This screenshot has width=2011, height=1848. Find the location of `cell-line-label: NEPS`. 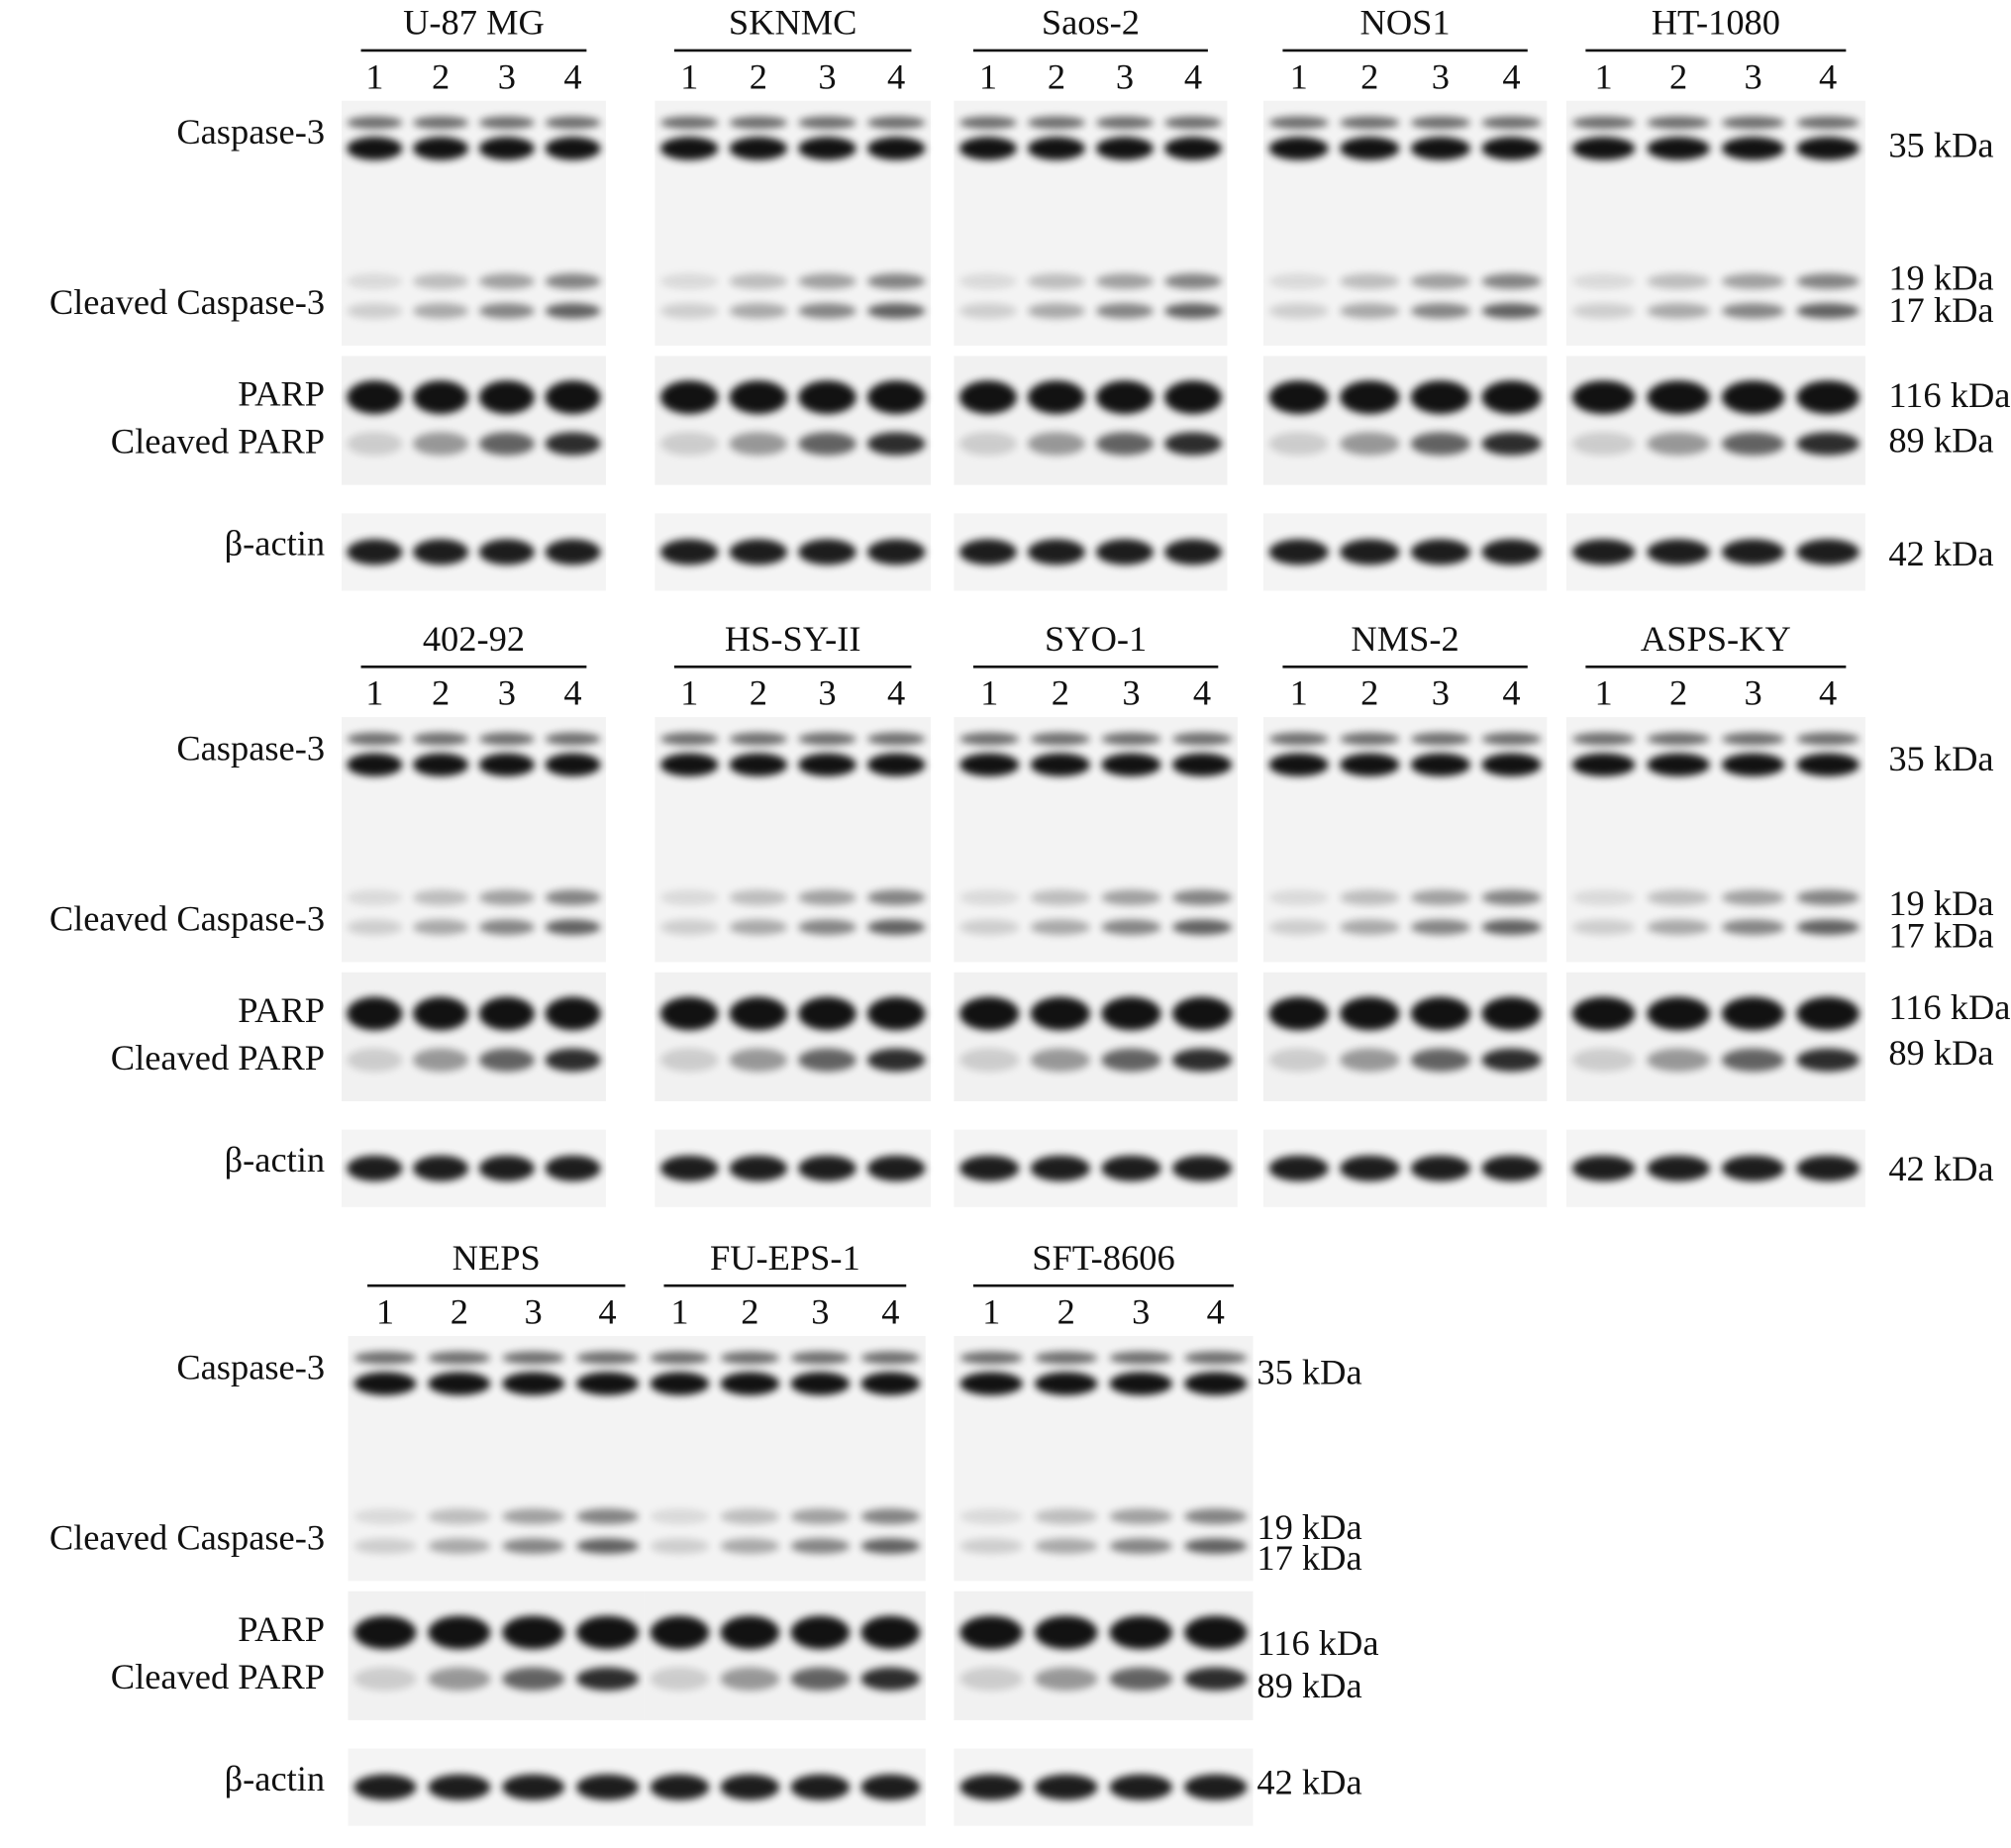

cell-line-label: NEPS is located at coordinates (496, 1258).